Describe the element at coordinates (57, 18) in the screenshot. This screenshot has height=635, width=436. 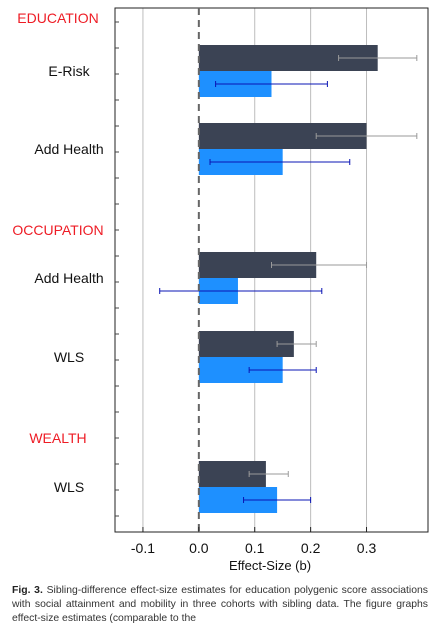
I see `group-title: EDUCATION` at that location.